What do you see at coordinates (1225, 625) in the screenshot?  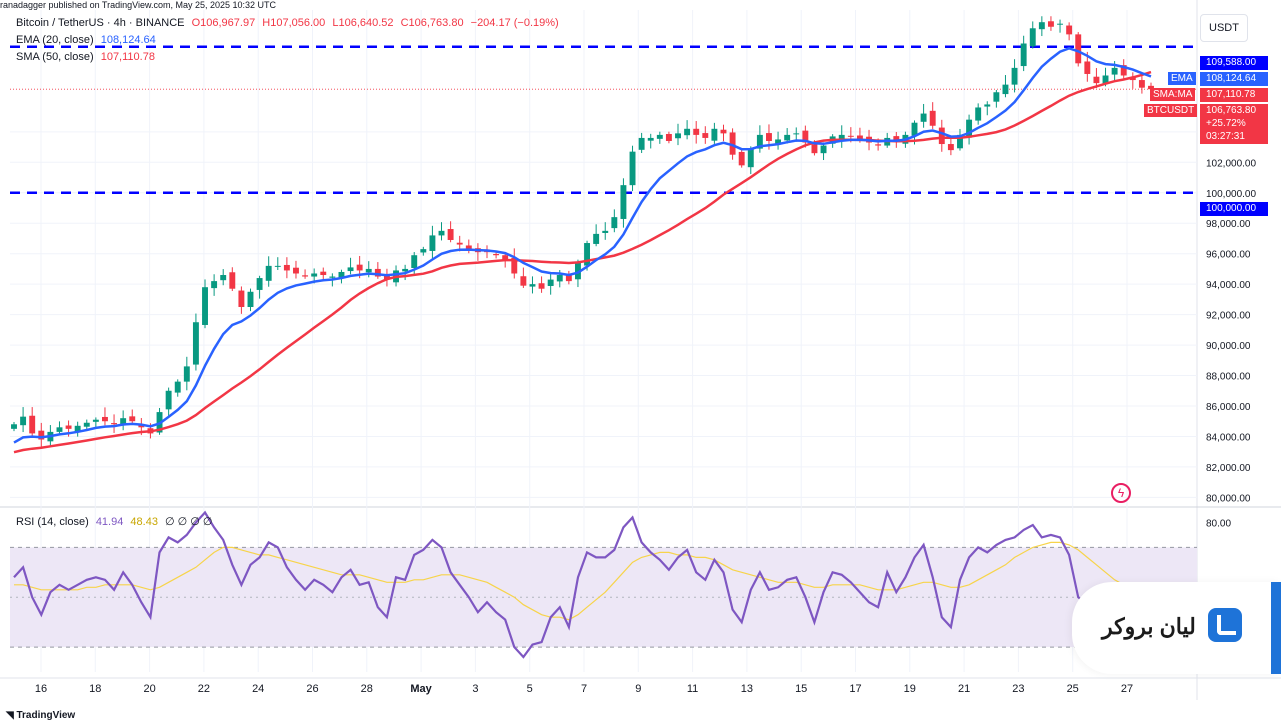 I see `brand-logo-icon` at bounding box center [1225, 625].